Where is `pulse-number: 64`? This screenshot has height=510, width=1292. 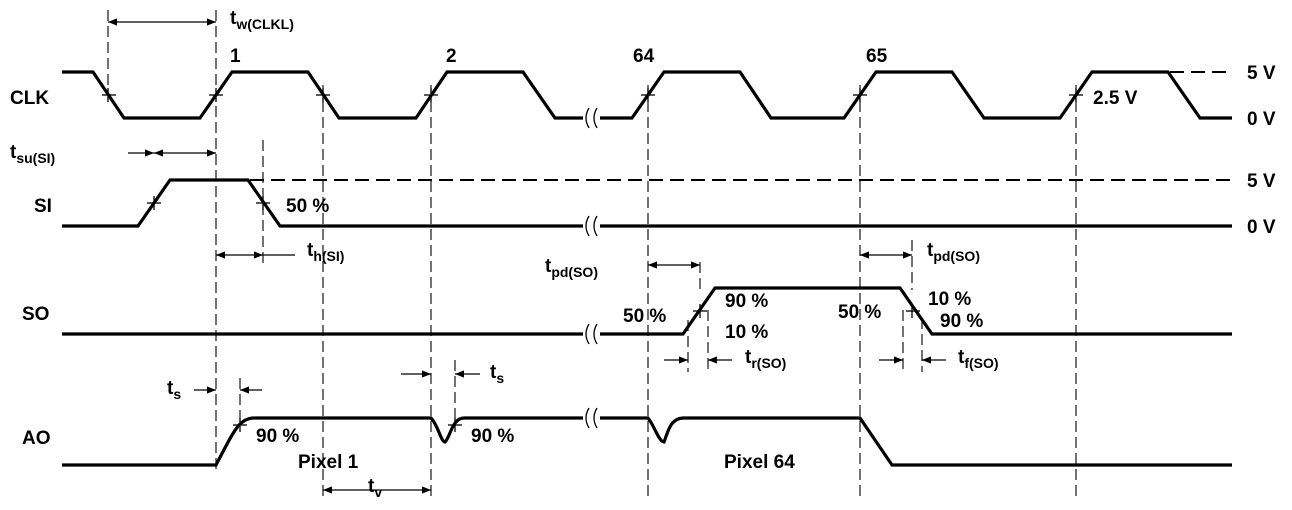
pulse-number: 64 is located at coordinates (644, 56).